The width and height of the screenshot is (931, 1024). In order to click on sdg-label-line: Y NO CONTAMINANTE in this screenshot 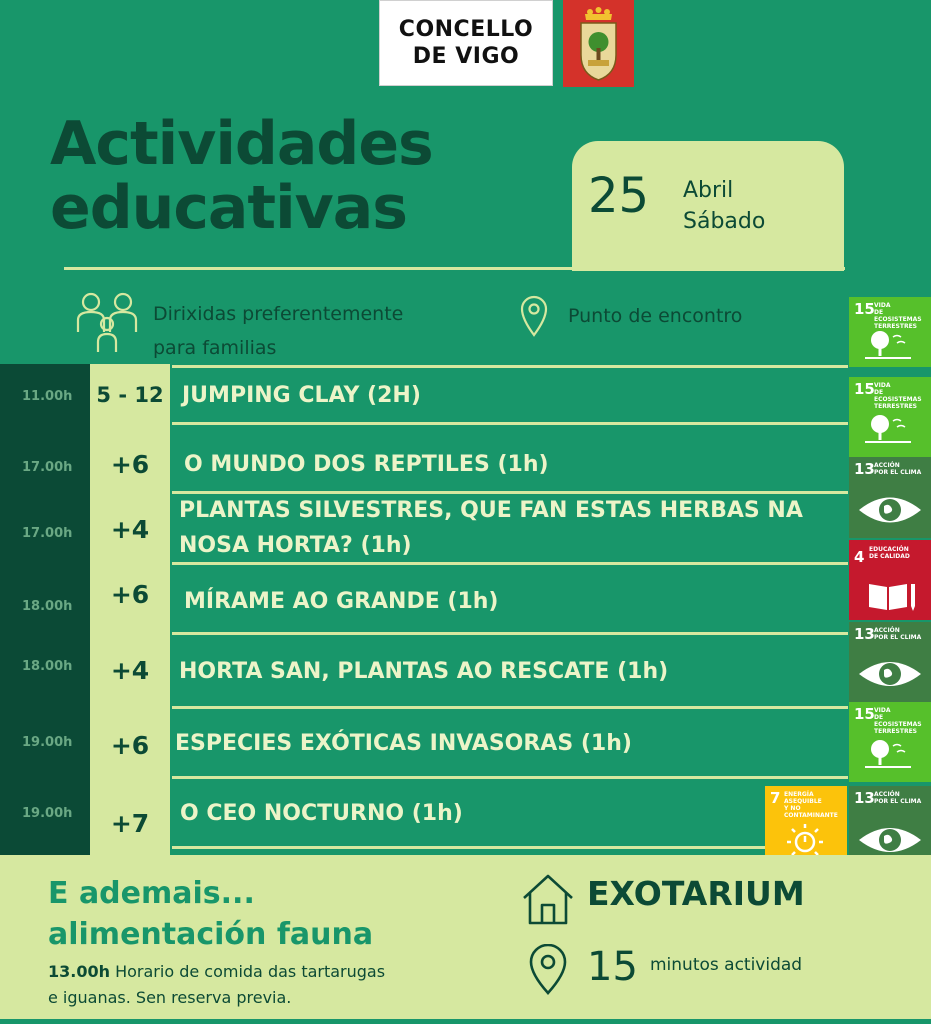, I will do `click(811, 812)`.